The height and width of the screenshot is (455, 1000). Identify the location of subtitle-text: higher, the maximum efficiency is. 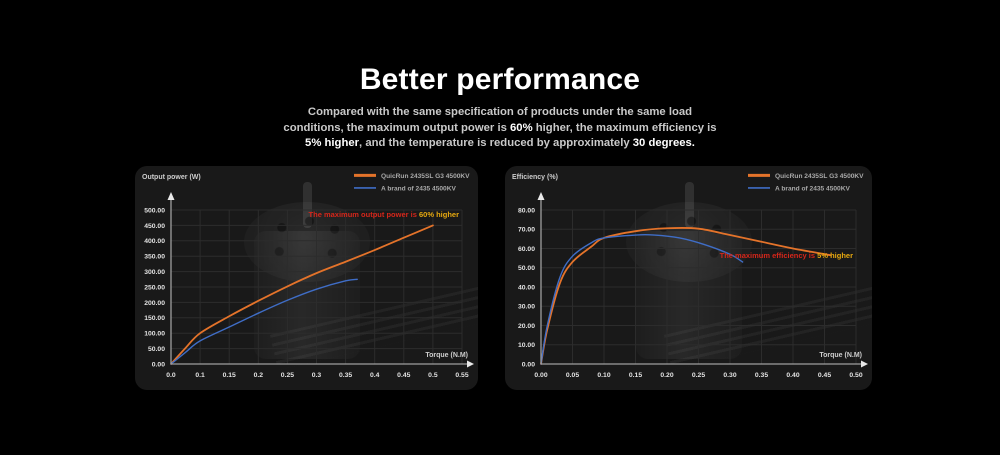
(624, 127).